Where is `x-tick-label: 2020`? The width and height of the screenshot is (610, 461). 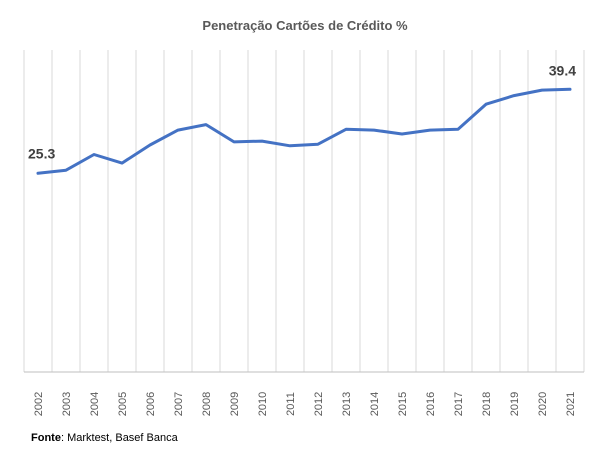
x-tick-label: 2020 is located at coordinates (543, 404).